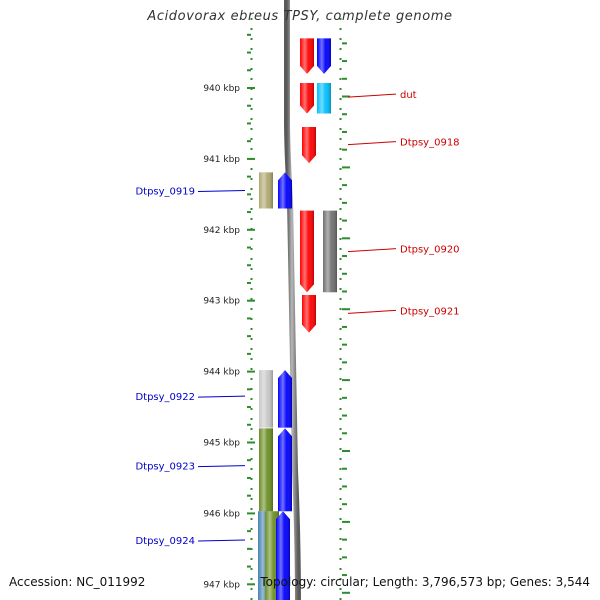 The width and height of the screenshot is (600, 600). What do you see at coordinates (430, 250) in the screenshot?
I see `gene-label: Dtpsy_0920` at bounding box center [430, 250].